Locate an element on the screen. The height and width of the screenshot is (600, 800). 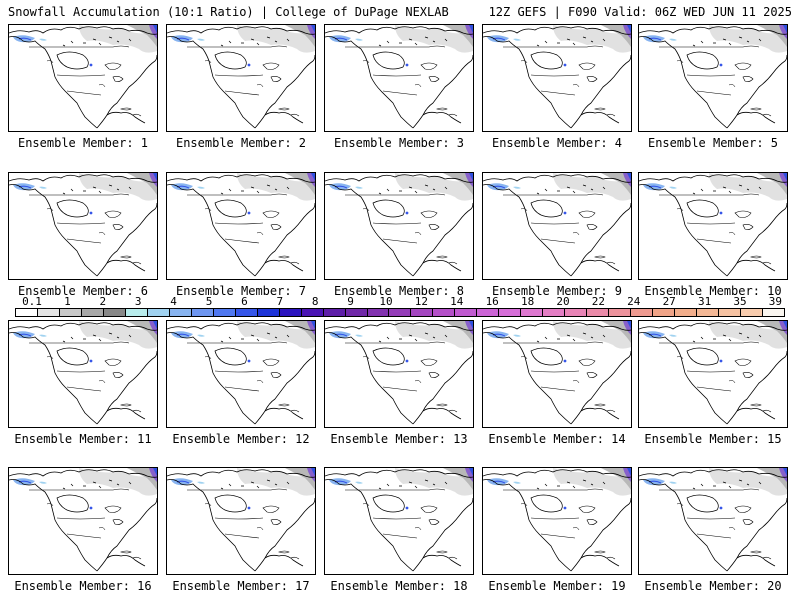
ensemble-member-caption: Ensemble Member: 3 is located at coordinates (399, 143).